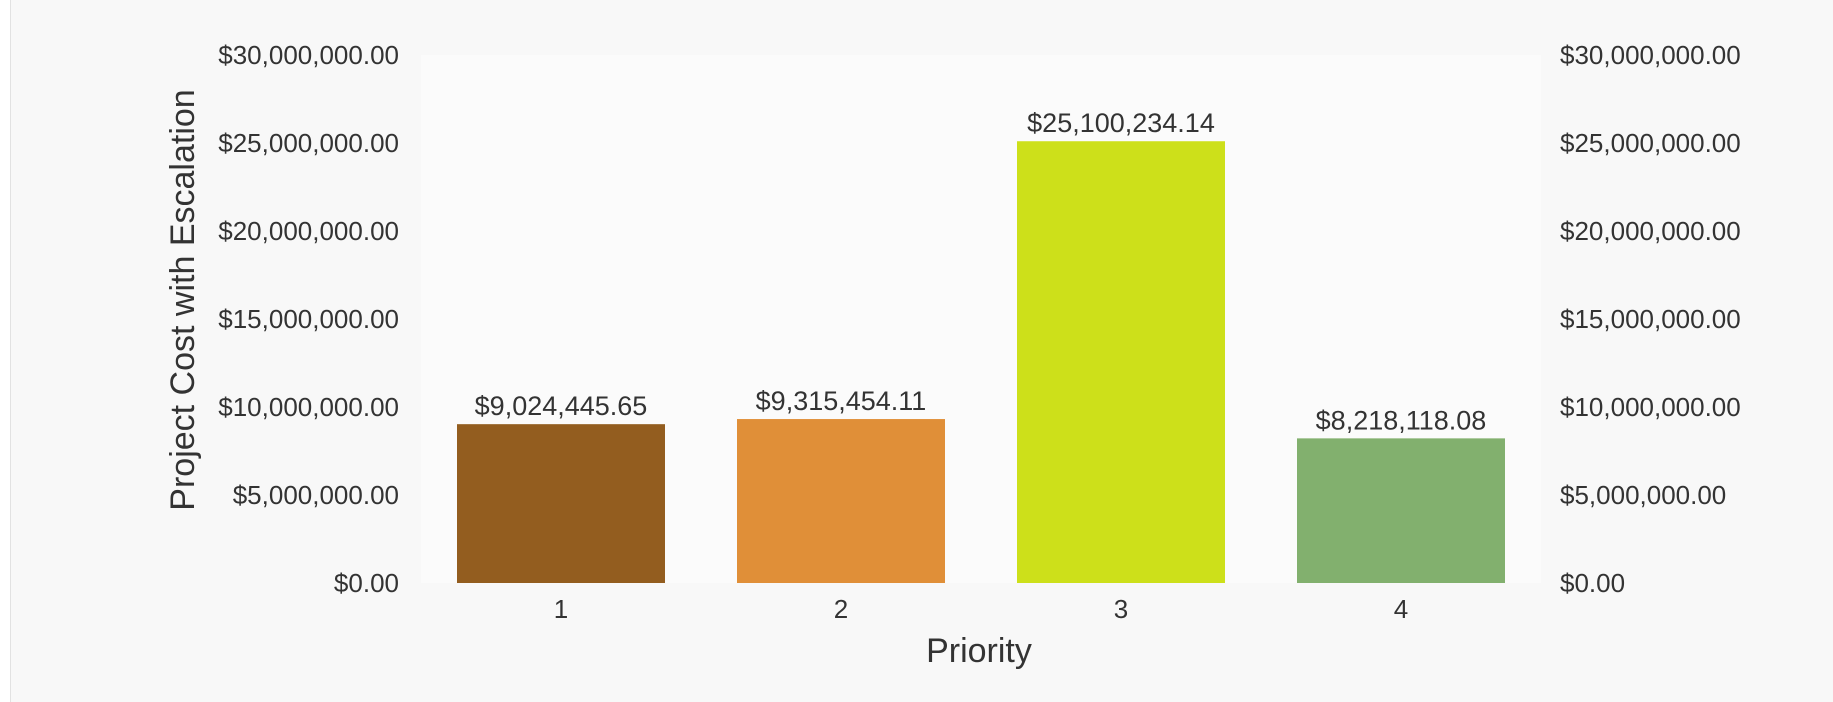 The height and width of the screenshot is (702, 1833). What do you see at coordinates (183, 299) in the screenshot?
I see `y-axis-title: Project Cost with Escalation` at bounding box center [183, 299].